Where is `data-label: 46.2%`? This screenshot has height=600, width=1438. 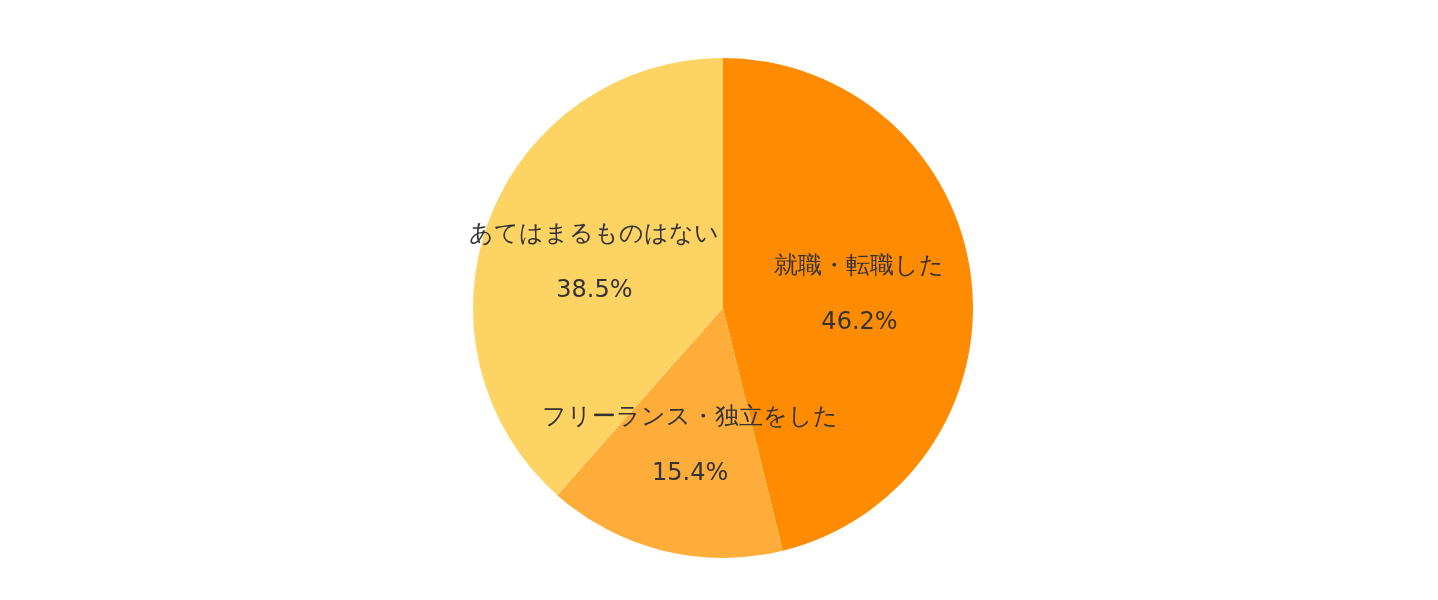
data-label: 46.2% is located at coordinates (859, 321).